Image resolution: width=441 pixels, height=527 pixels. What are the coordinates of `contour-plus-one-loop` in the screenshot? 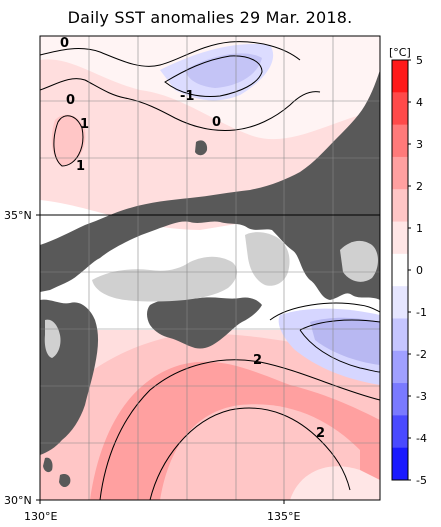 It's located at (68, 141).